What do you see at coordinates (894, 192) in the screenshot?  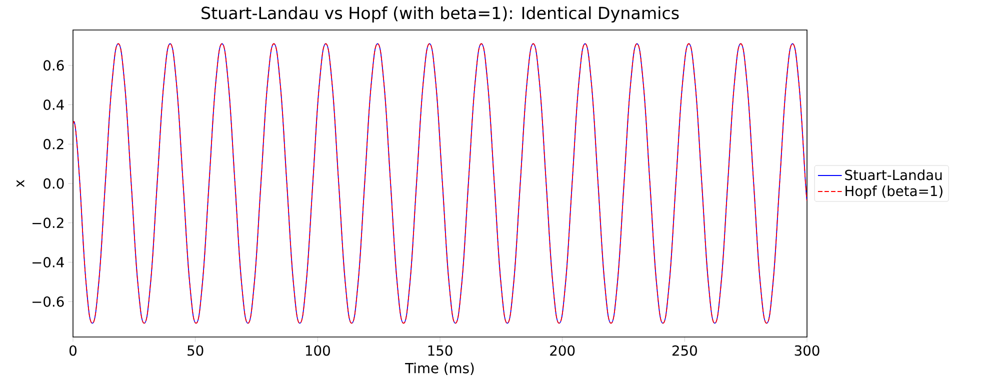 I see `legend-label: Hopf (beta=1)` at bounding box center [894, 192].